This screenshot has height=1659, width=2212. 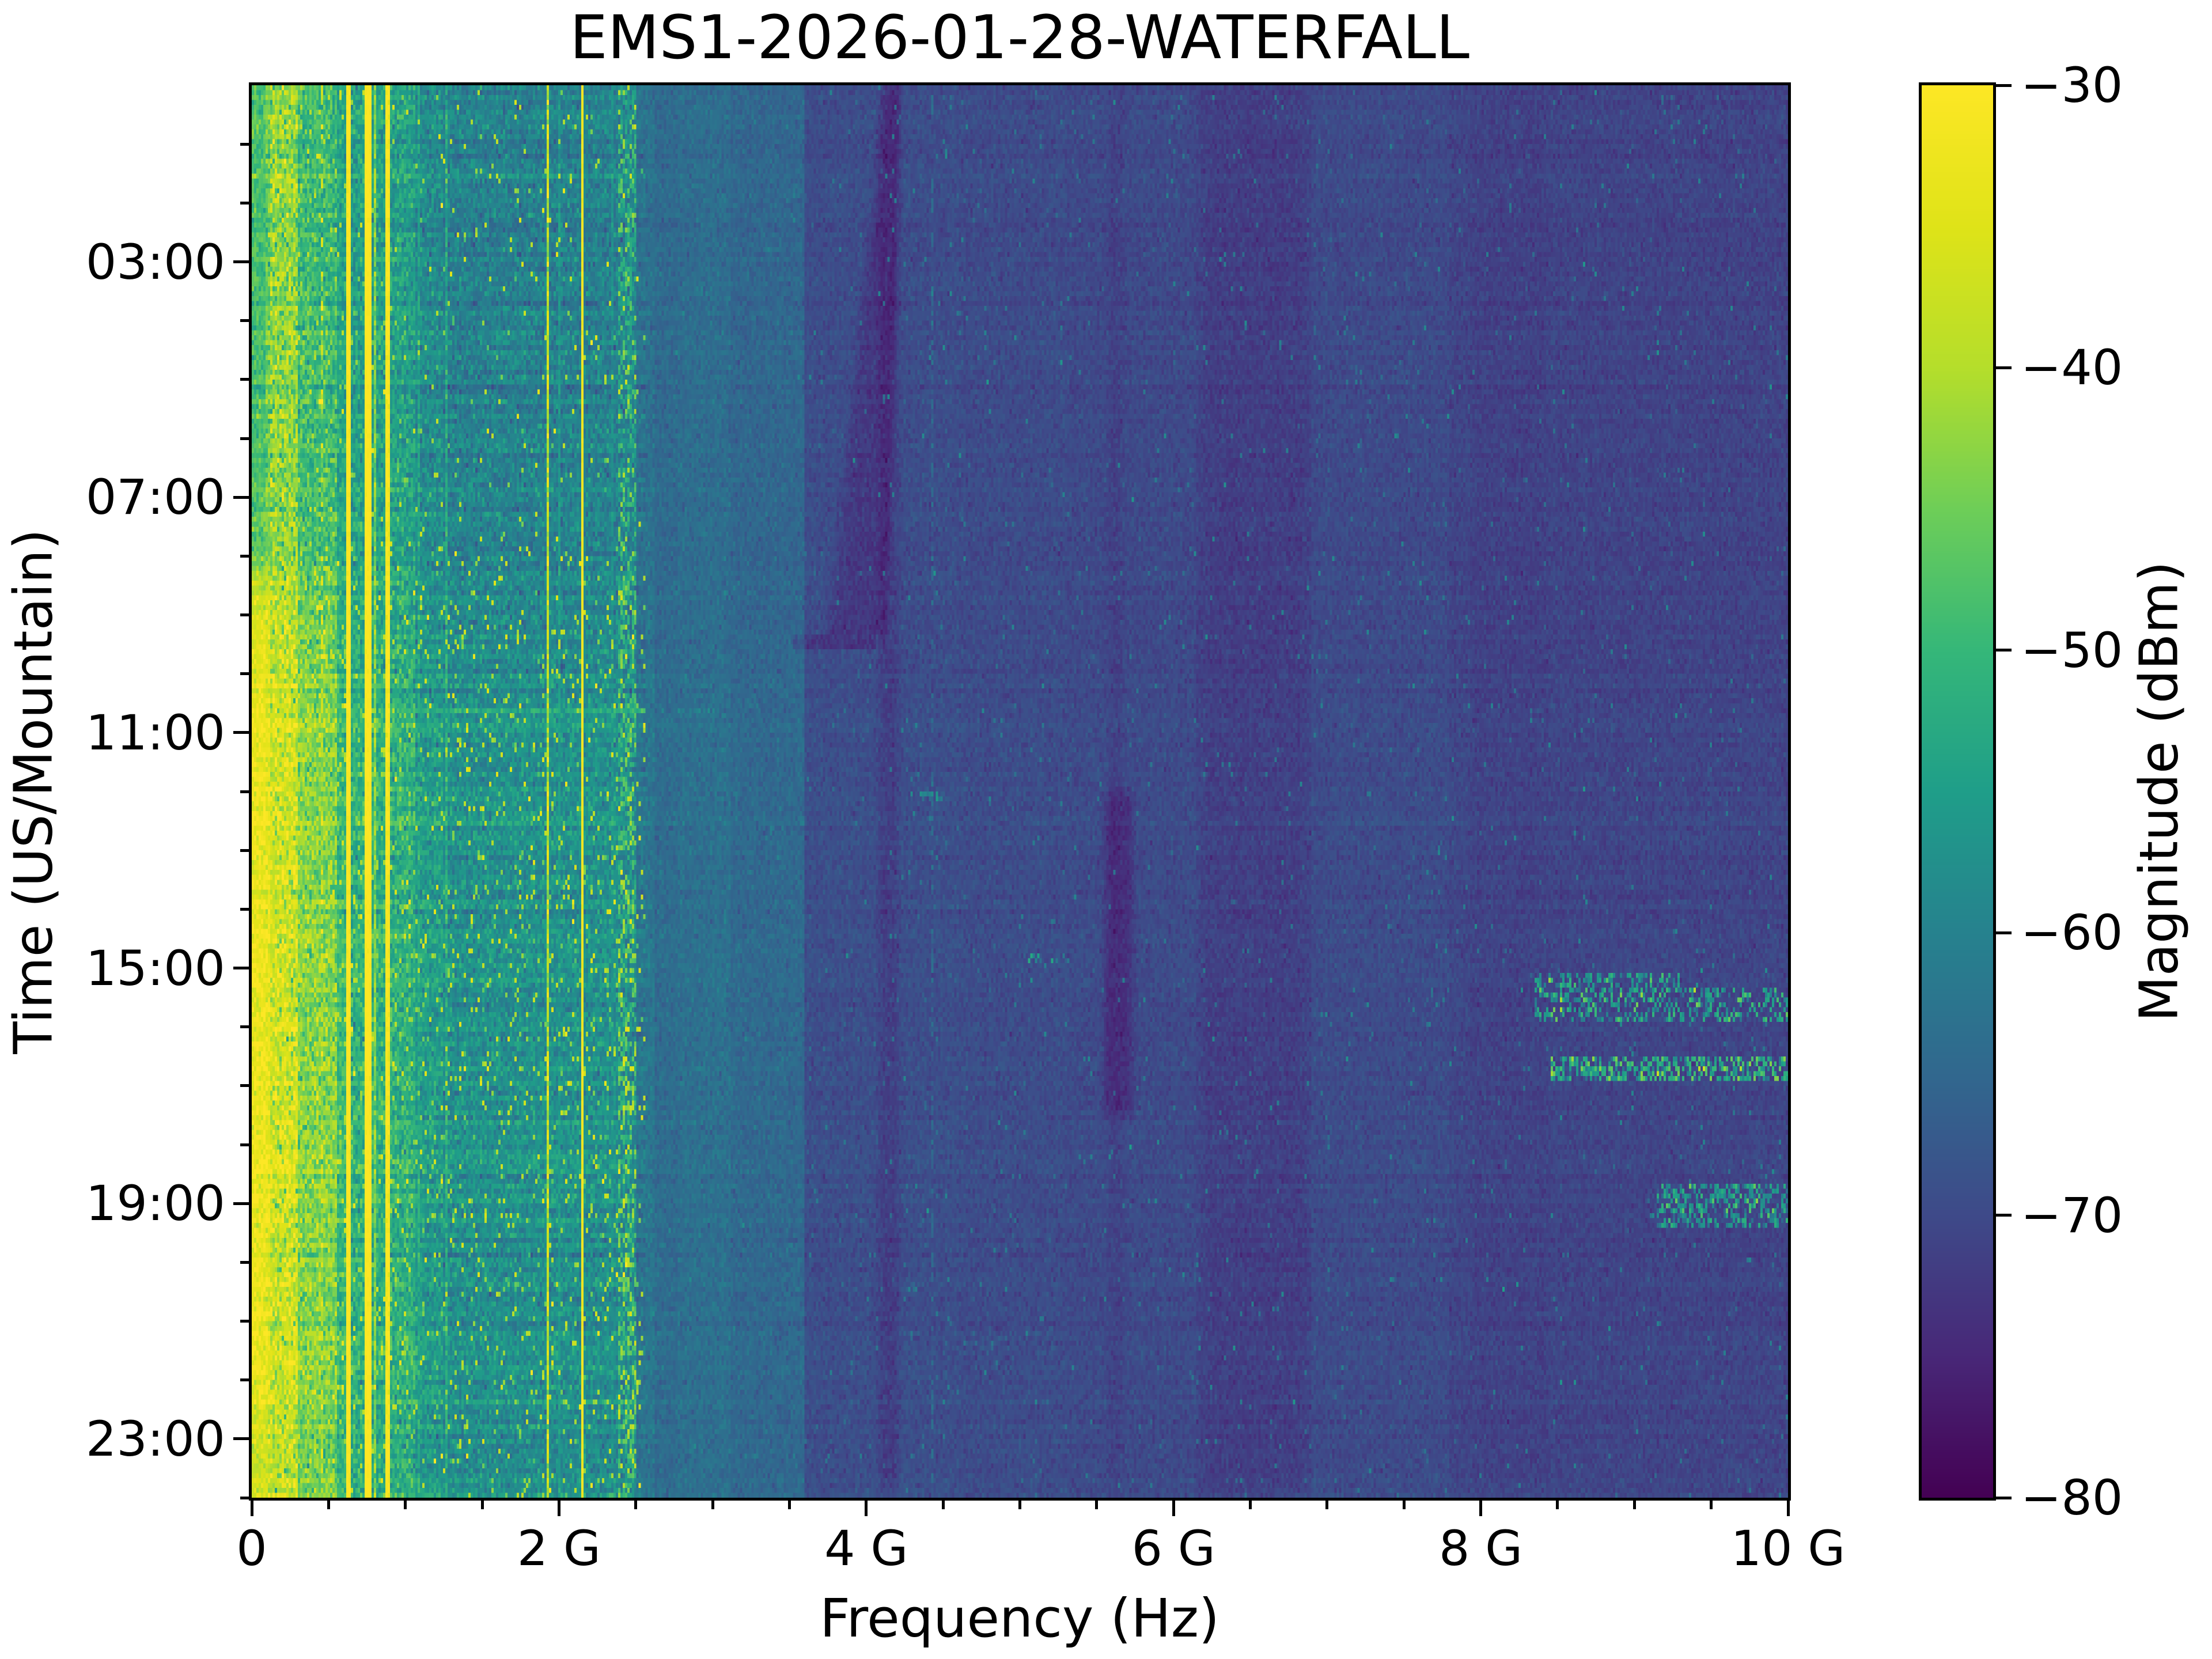 What do you see at coordinates (2159, 791) in the screenshot?
I see `colorbar-label: Magnitude (dBm)` at bounding box center [2159, 791].